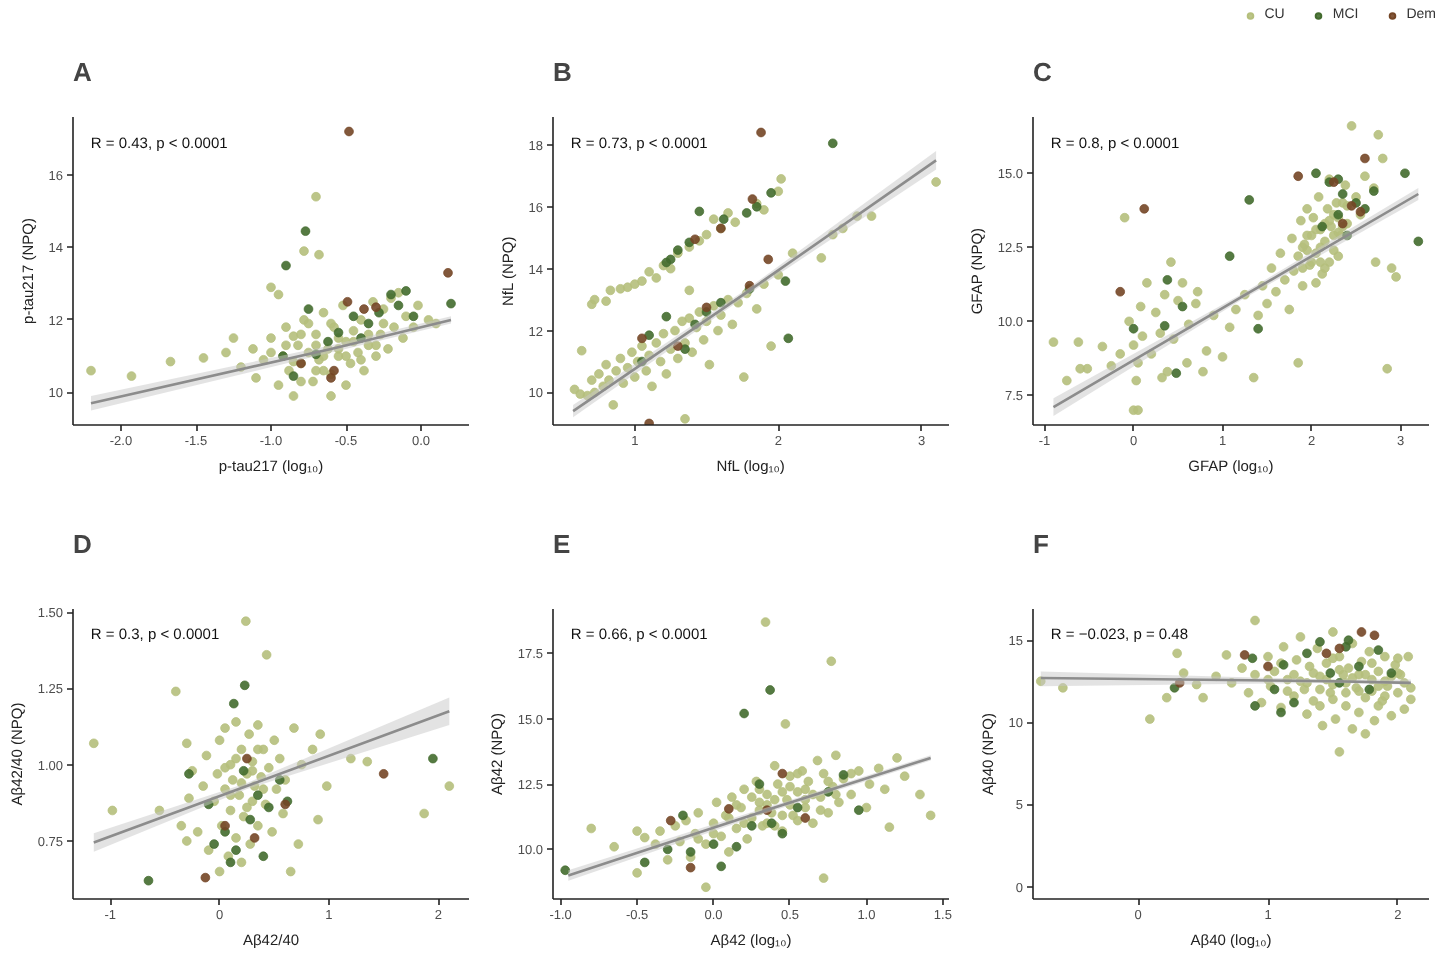 The width and height of the screenshot is (1440, 954). What do you see at coordinates (1041, 544) in the screenshot?
I see `chart-title: F` at bounding box center [1041, 544].